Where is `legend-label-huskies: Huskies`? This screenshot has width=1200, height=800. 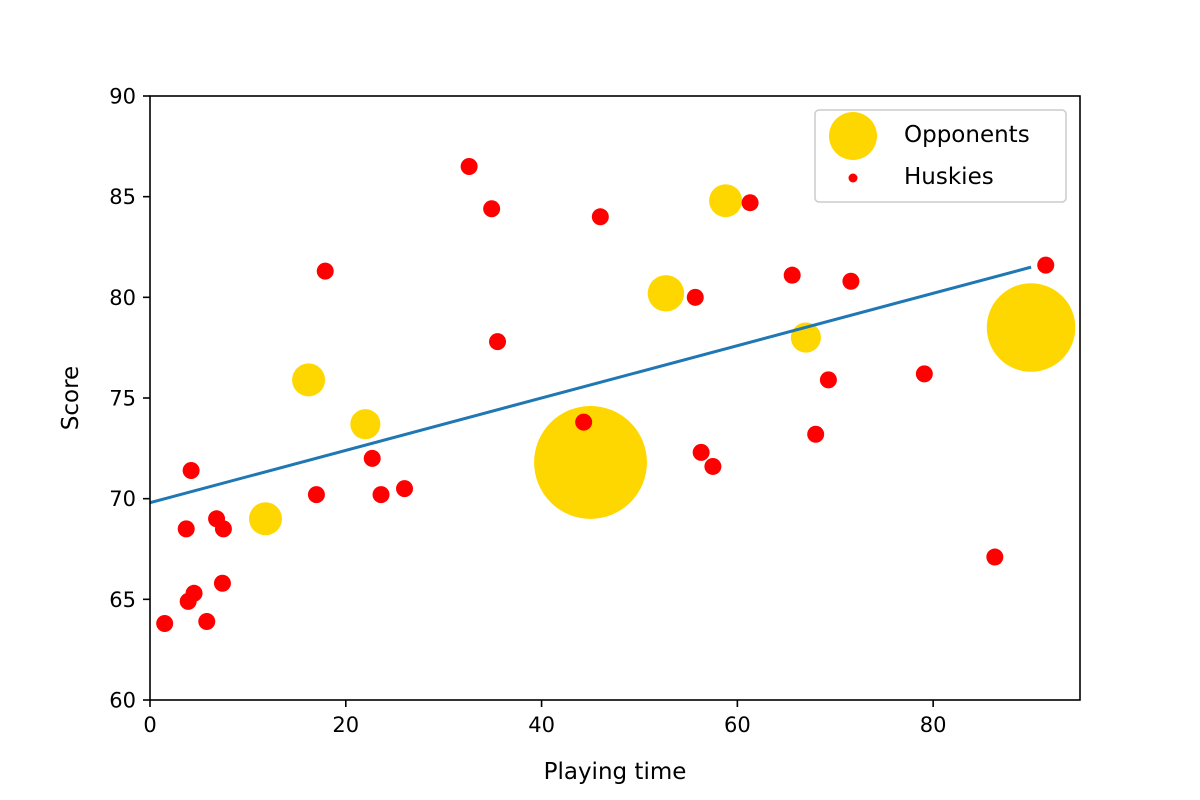 legend-label-huskies: Huskies is located at coordinates (949, 177).